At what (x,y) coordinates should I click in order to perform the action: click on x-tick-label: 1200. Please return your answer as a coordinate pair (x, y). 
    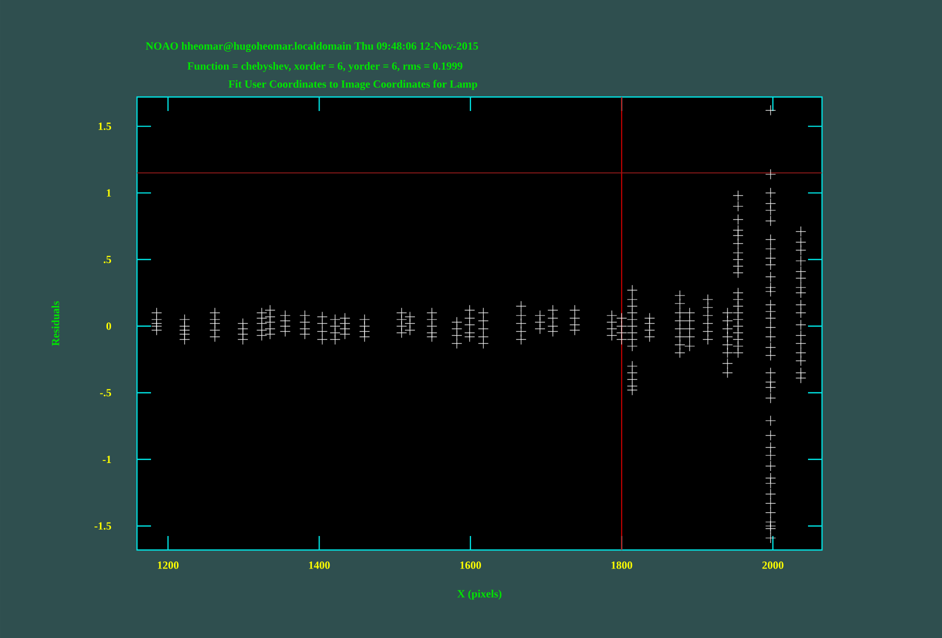
    Looking at the image, I should click on (168, 565).